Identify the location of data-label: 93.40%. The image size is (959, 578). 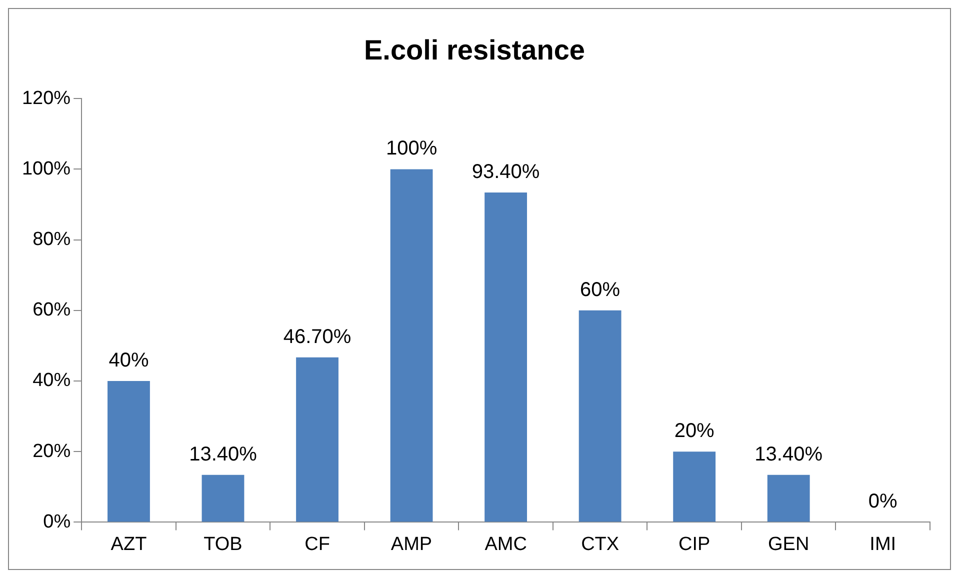
(506, 172).